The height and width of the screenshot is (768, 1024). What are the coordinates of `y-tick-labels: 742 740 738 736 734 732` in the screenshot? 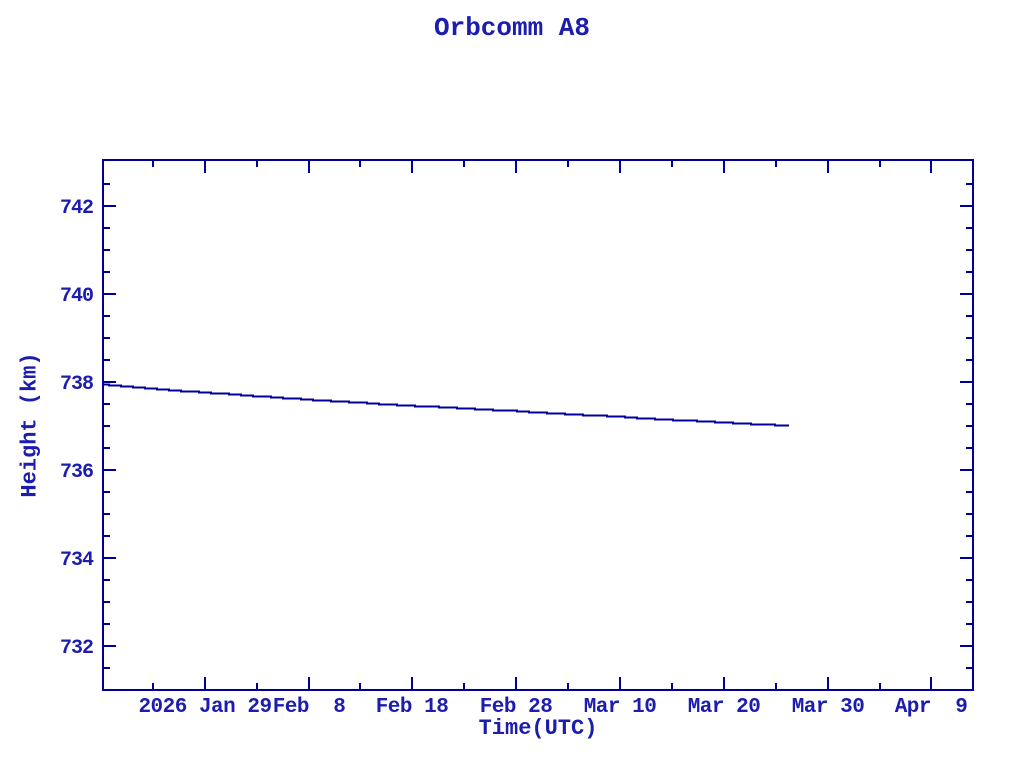 It's located at (77, 428).